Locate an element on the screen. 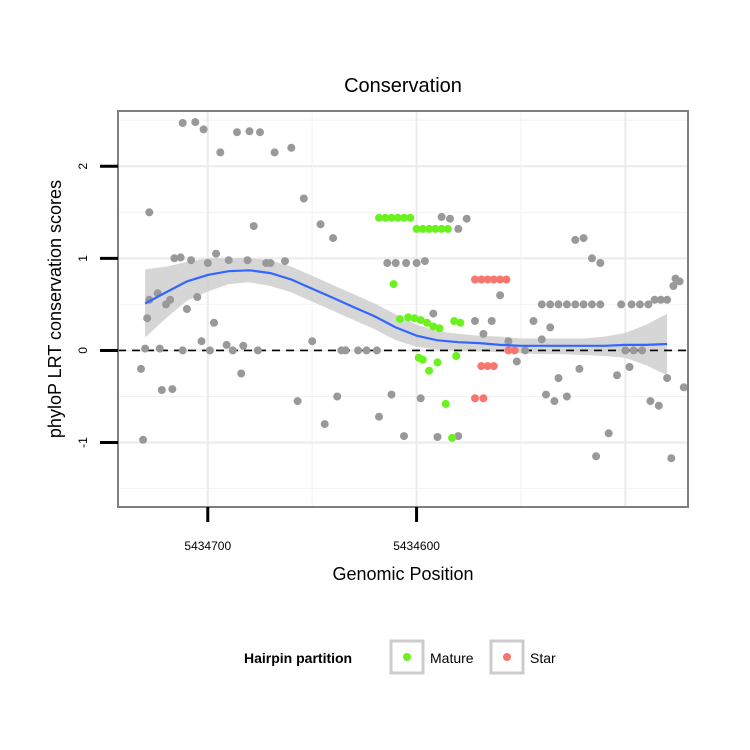  legend-label-mature: Mature is located at coordinates (452, 658).